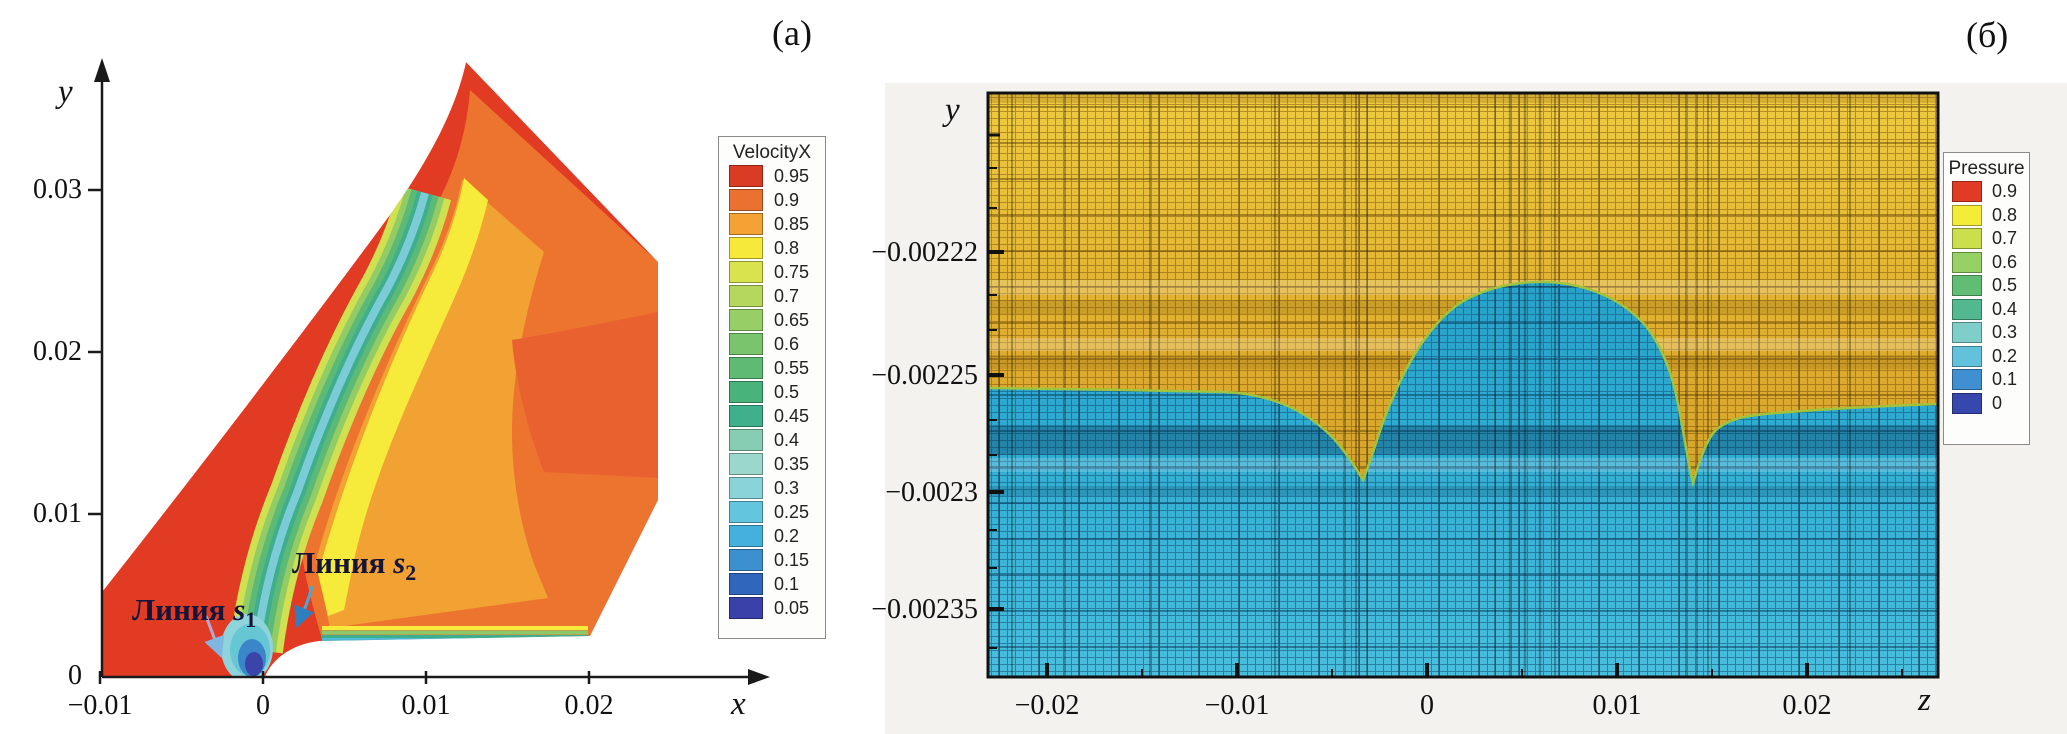 The width and height of the screenshot is (2067, 734). I want to click on velocity-wedge-red-orange, so click(585, 395).